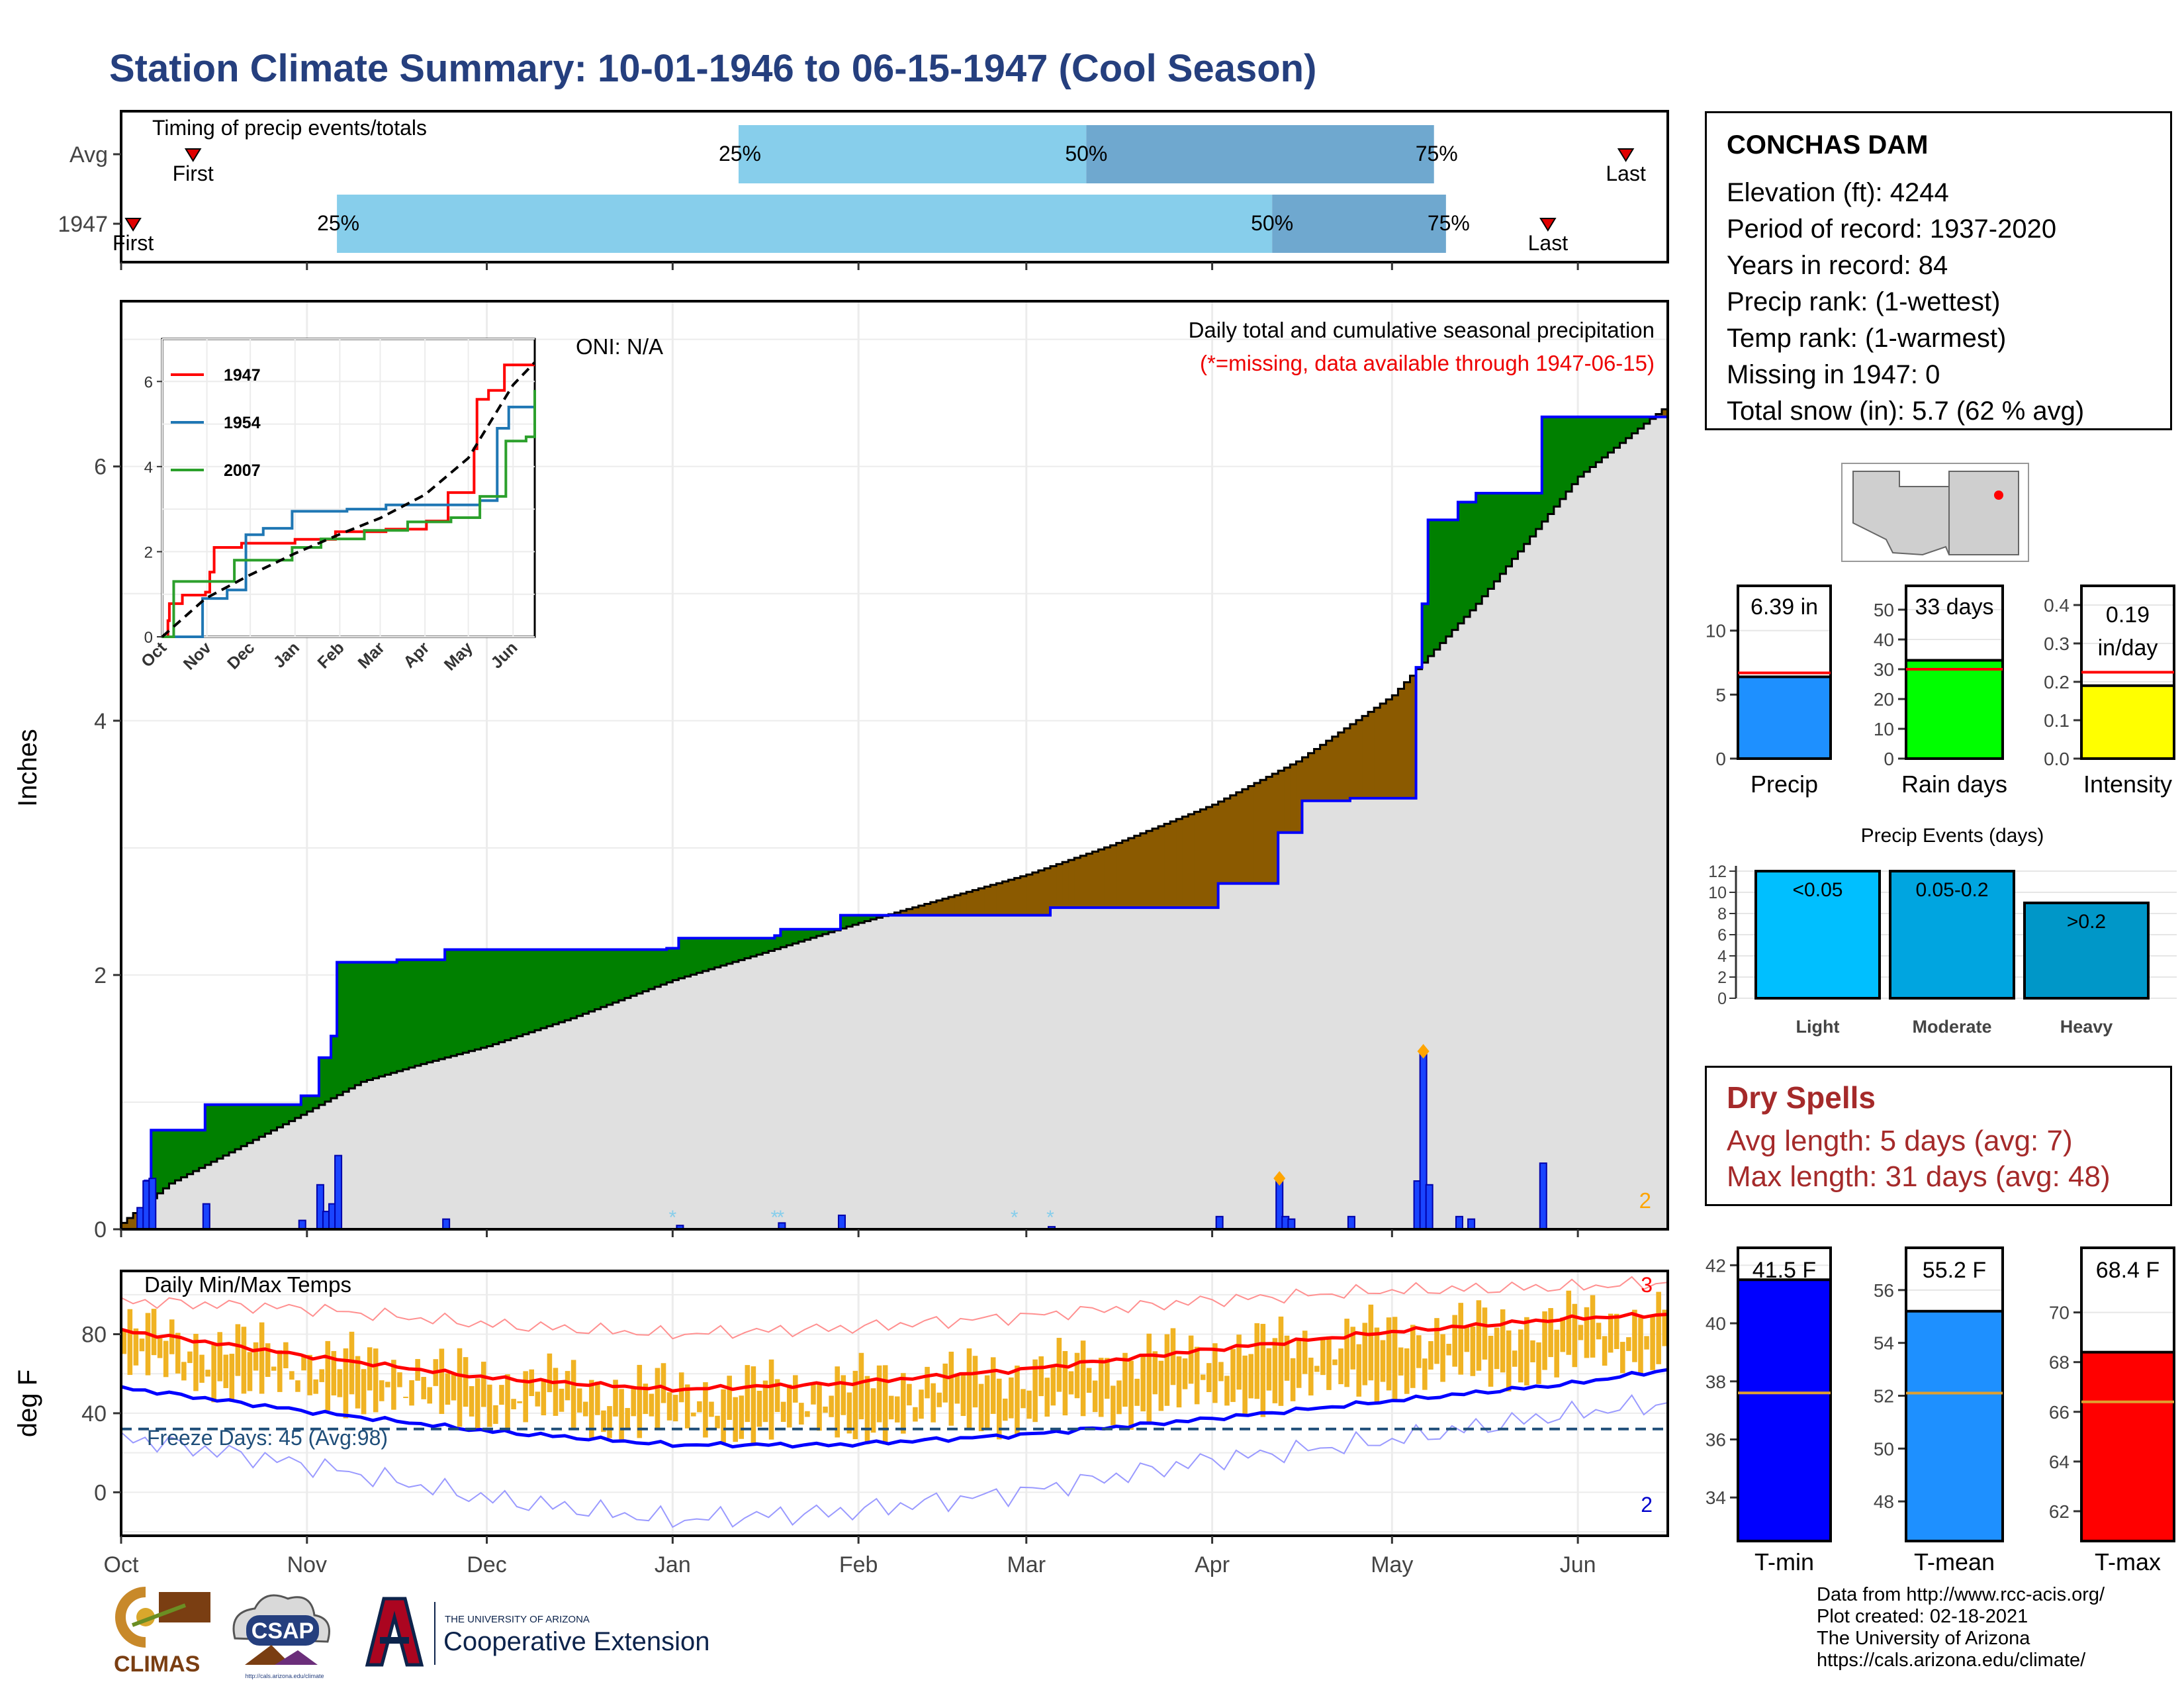 The image size is (2184, 1688). I want to click on inset-series-1954, so click(349, 520).